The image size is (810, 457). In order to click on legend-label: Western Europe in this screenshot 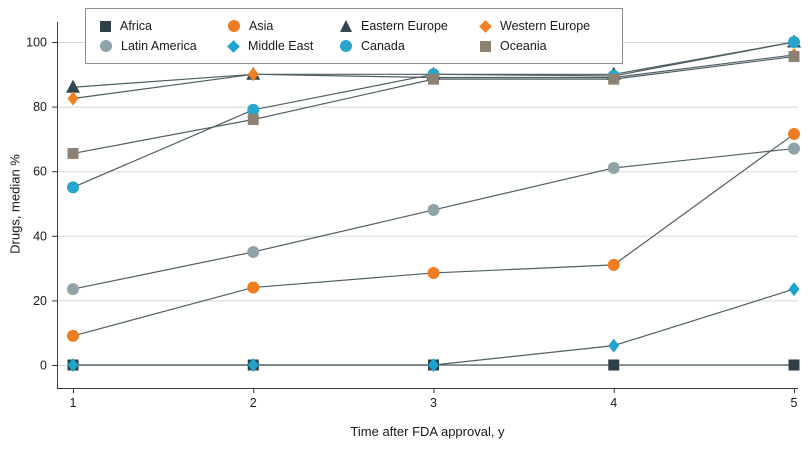, I will do `click(545, 26)`.